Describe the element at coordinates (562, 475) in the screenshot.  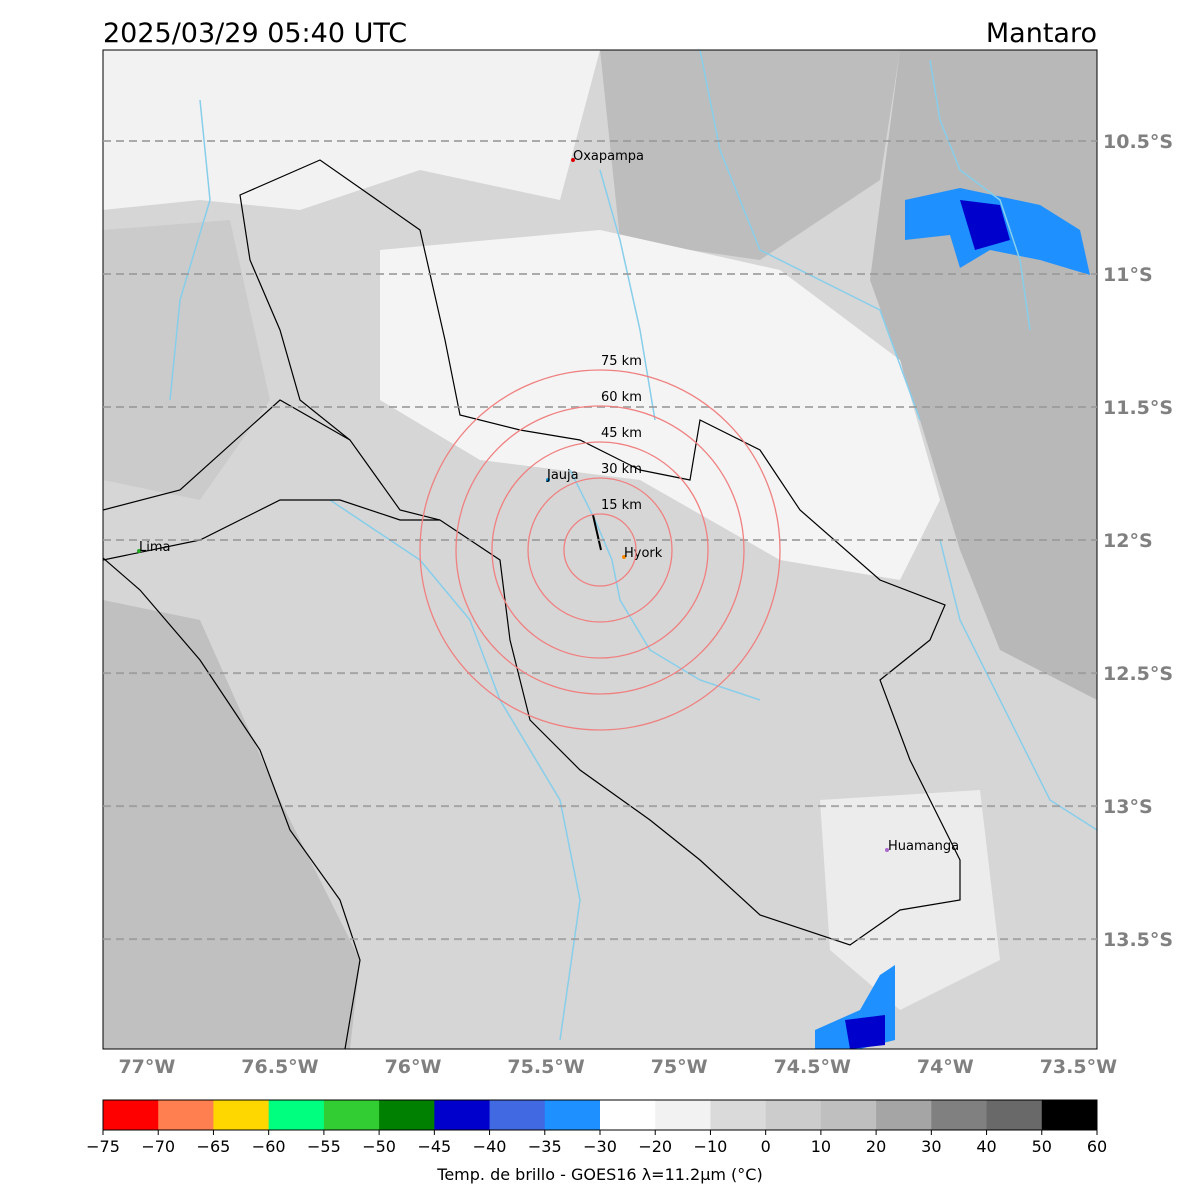
I see `place-label: Jauja` at that location.